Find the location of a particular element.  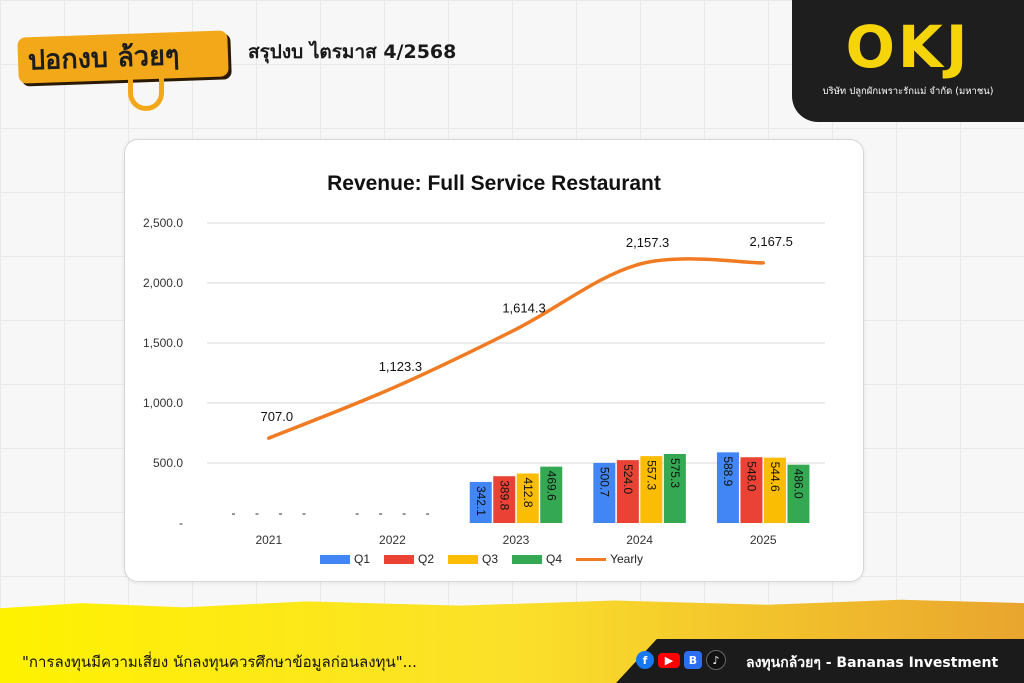

bar-data-label: 575.3 is located at coordinates (675, 473).